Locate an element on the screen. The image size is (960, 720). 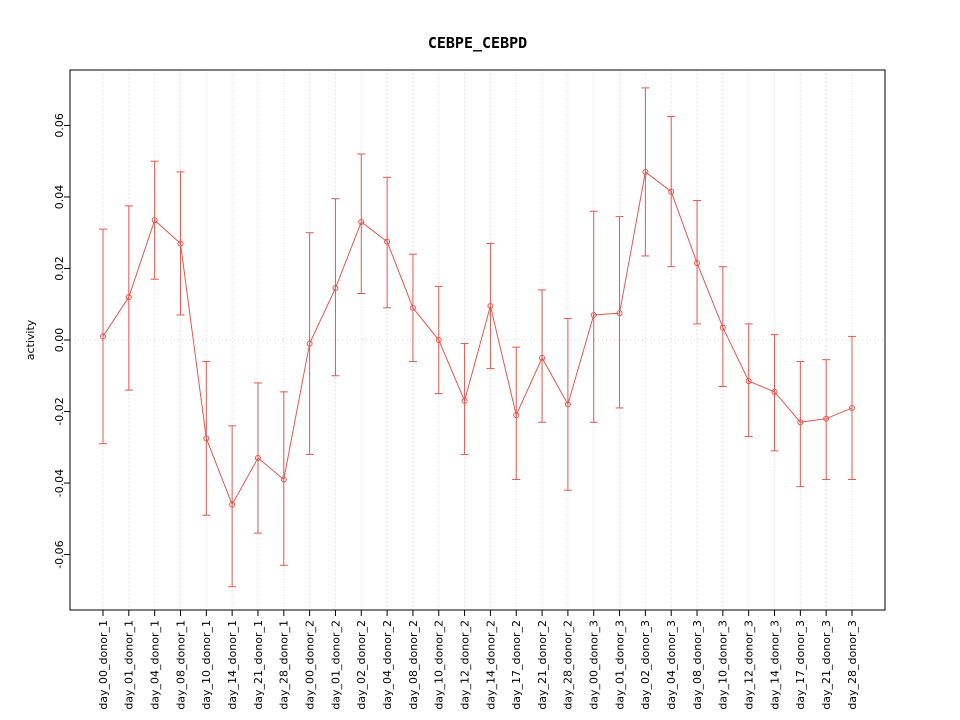
y-axis-title: activity is located at coordinates (30, 339).